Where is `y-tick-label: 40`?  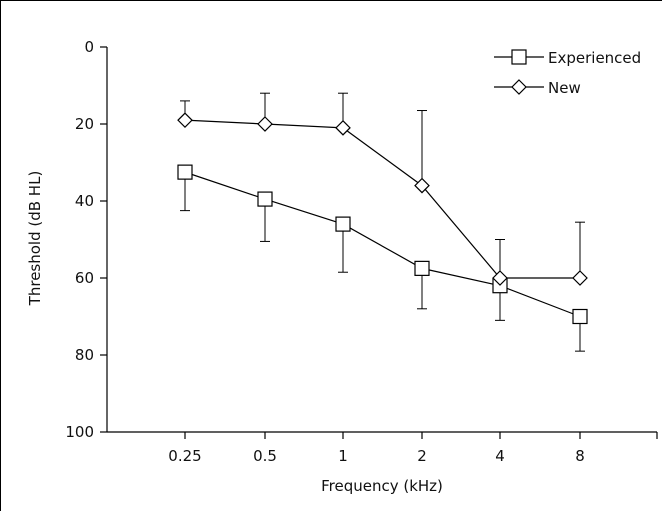 y-tick-label: 40 is located at coordinates (84, 201).